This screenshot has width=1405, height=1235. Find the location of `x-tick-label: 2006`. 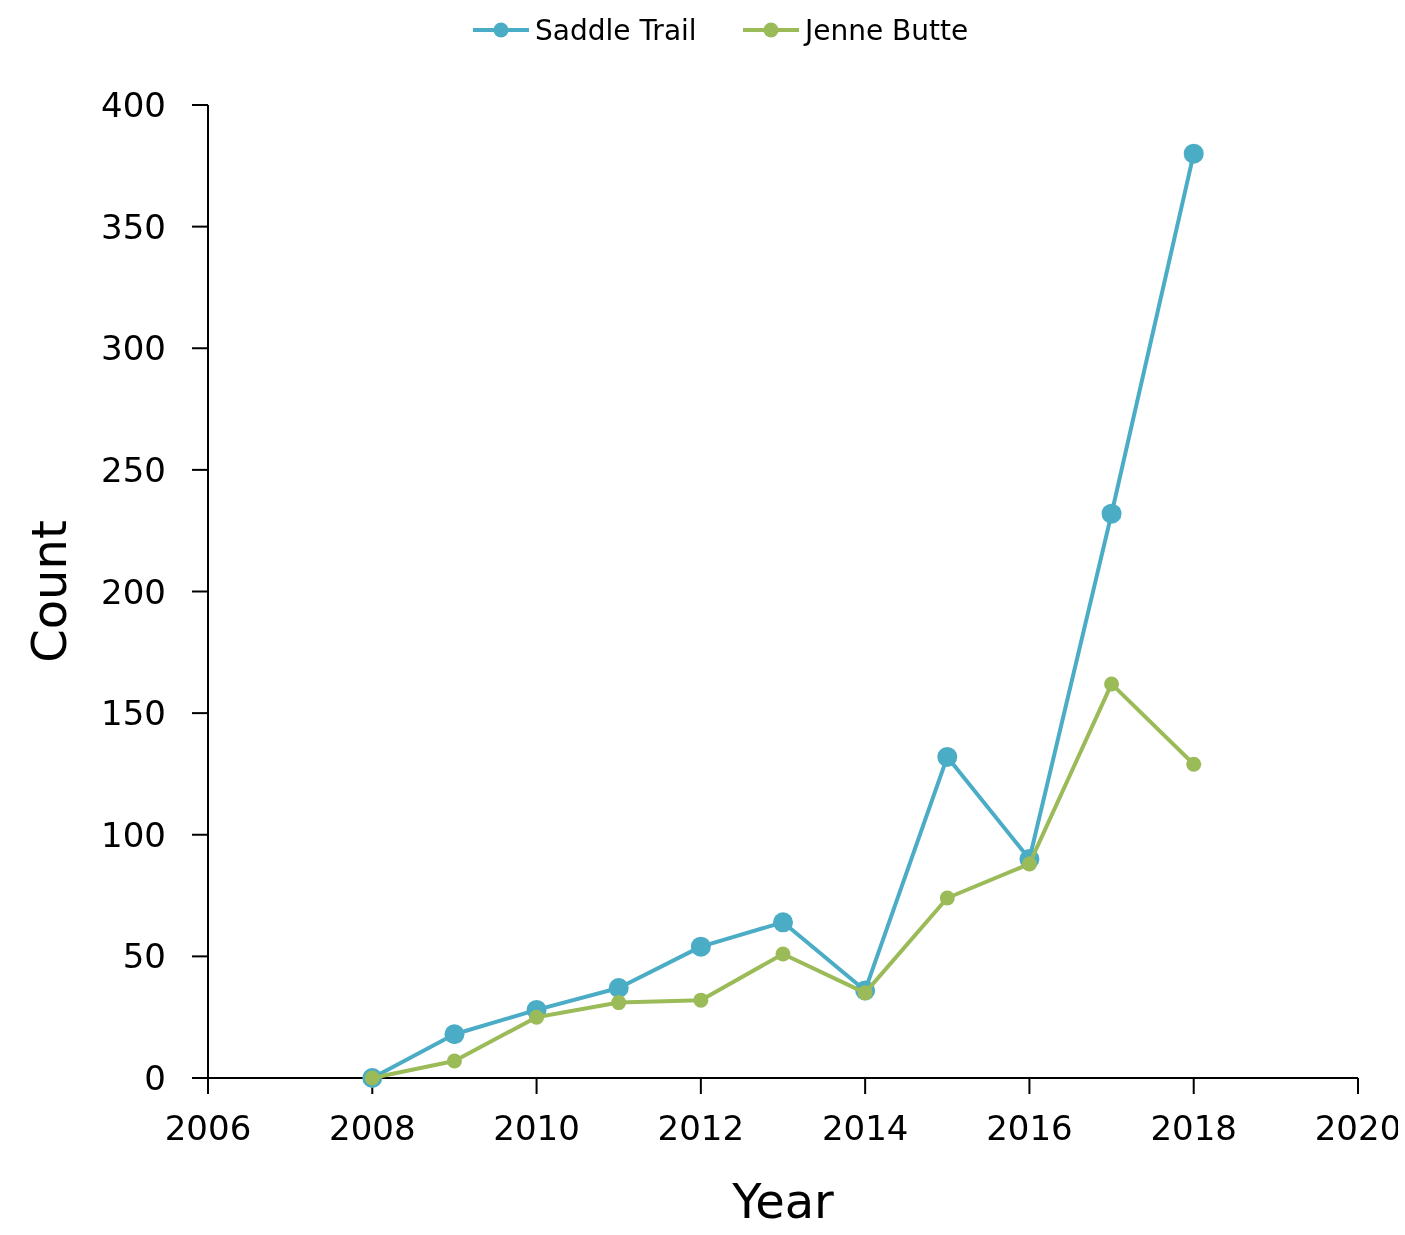

x-tick-label: 2006 is located at coordinates (208, 1128).